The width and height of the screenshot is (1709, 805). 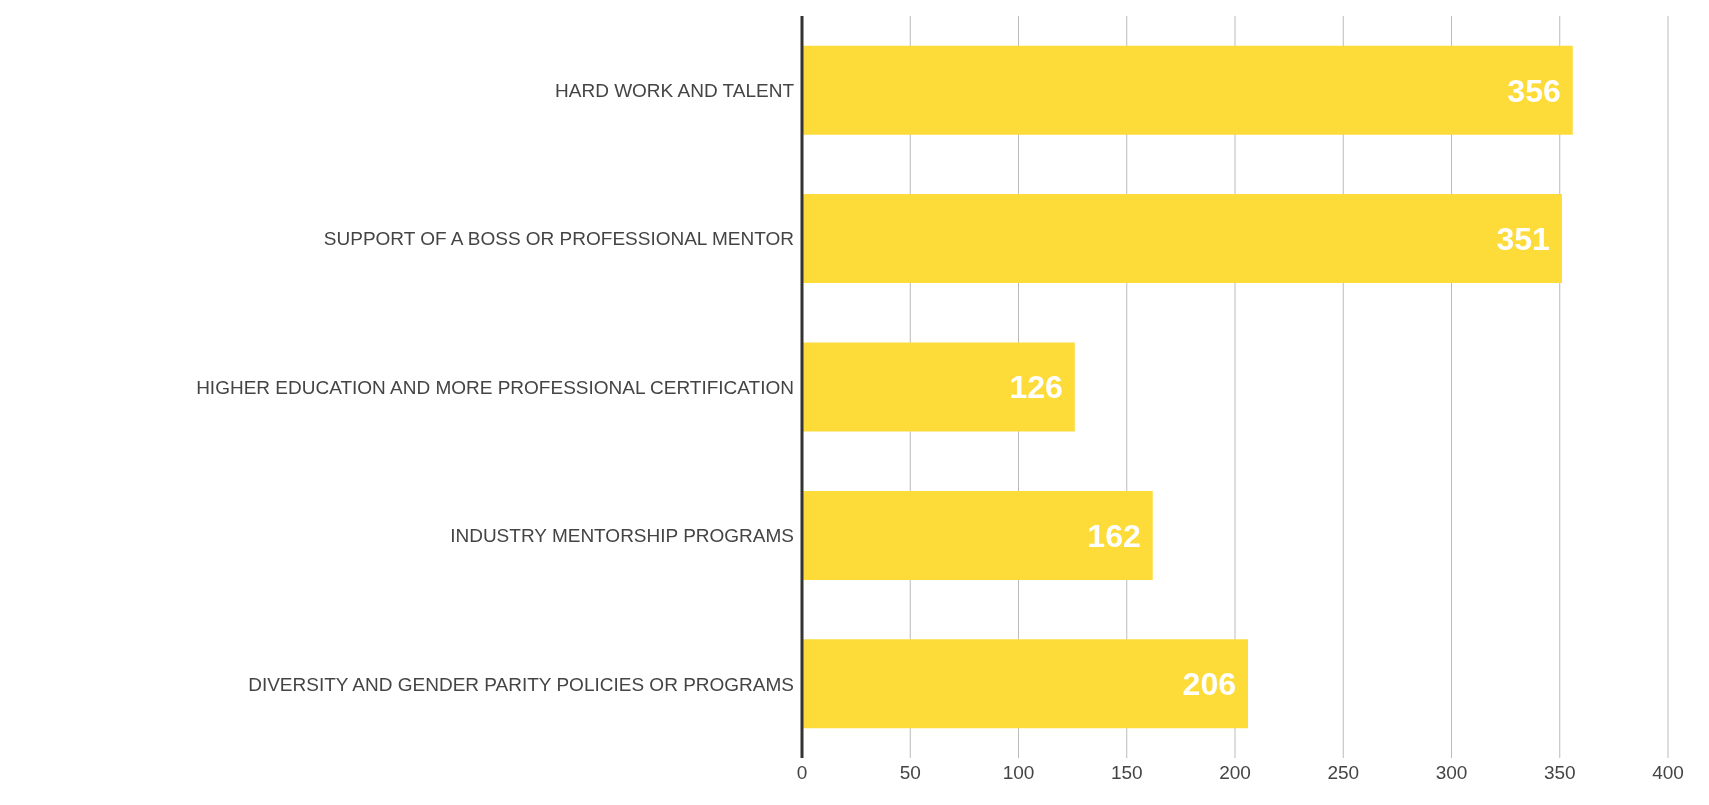 What do you see at coordinates (1036, 387) in the screenshot?
I see `data-label: 126` at bounding box center [1036, 387].